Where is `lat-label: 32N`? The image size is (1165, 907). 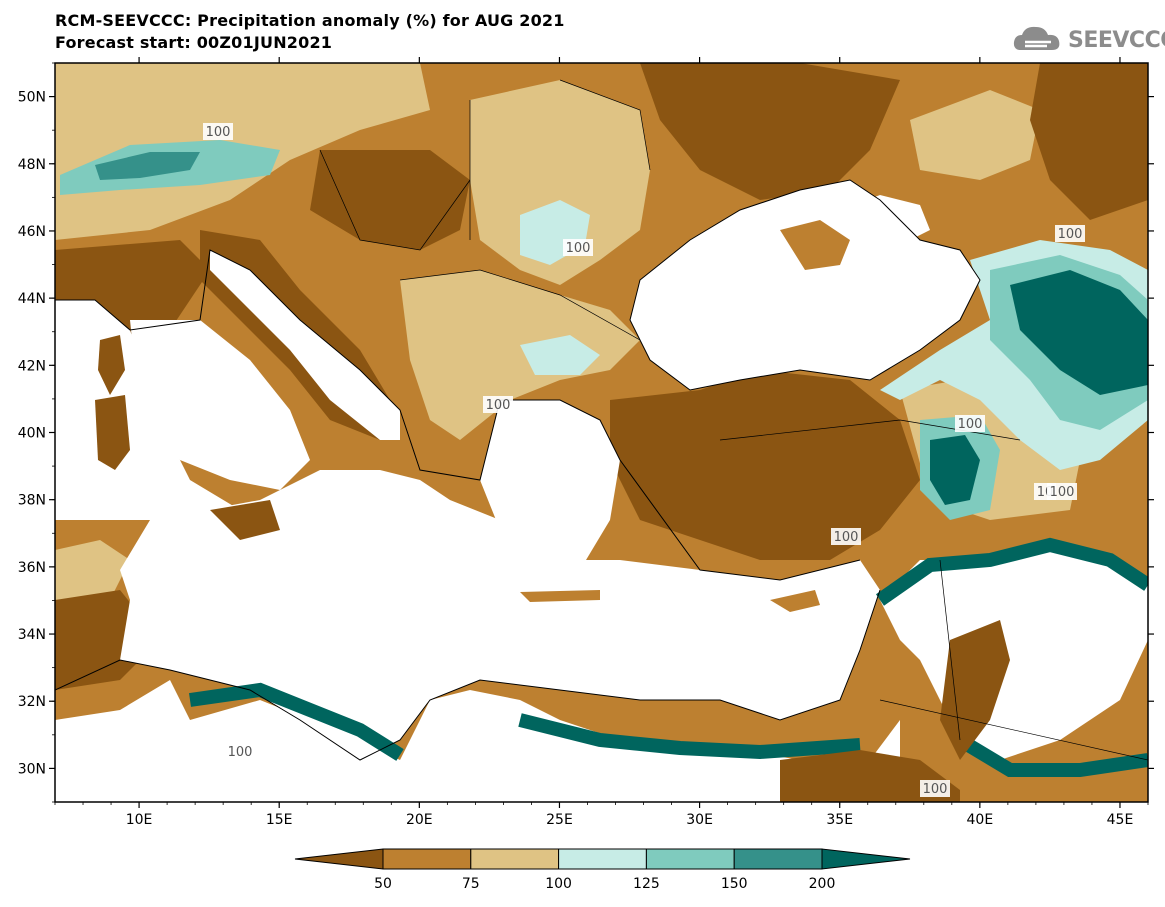
lat-label: 32N is located at coordinates (32, 702).